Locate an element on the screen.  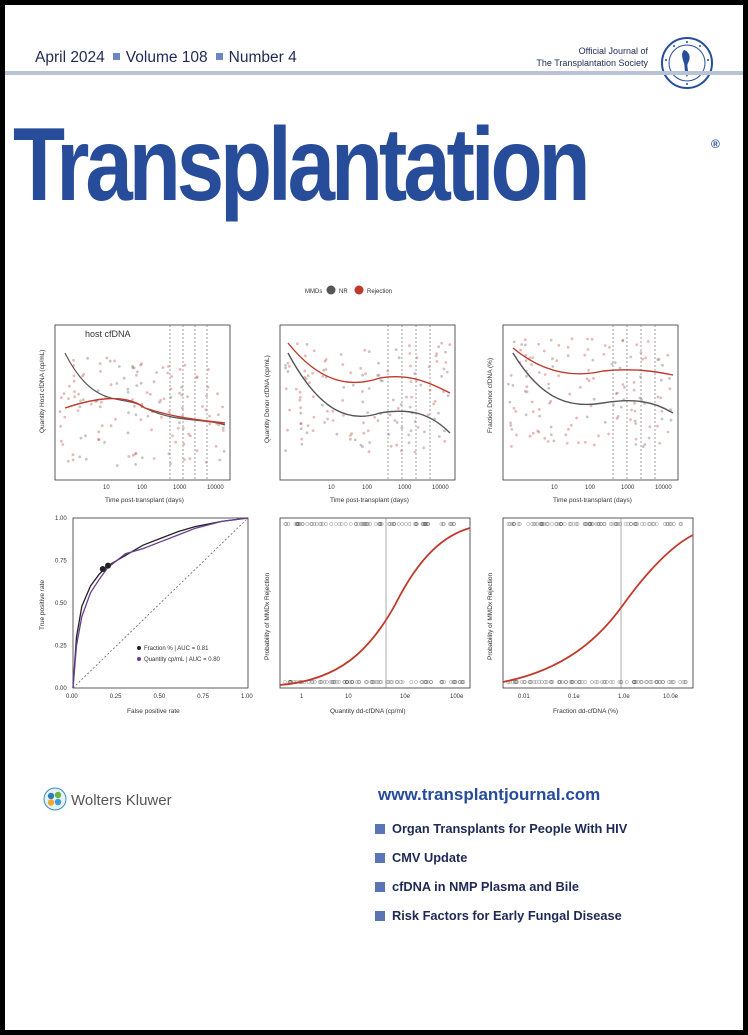
bullet-square is located at coordinates (380, 887).